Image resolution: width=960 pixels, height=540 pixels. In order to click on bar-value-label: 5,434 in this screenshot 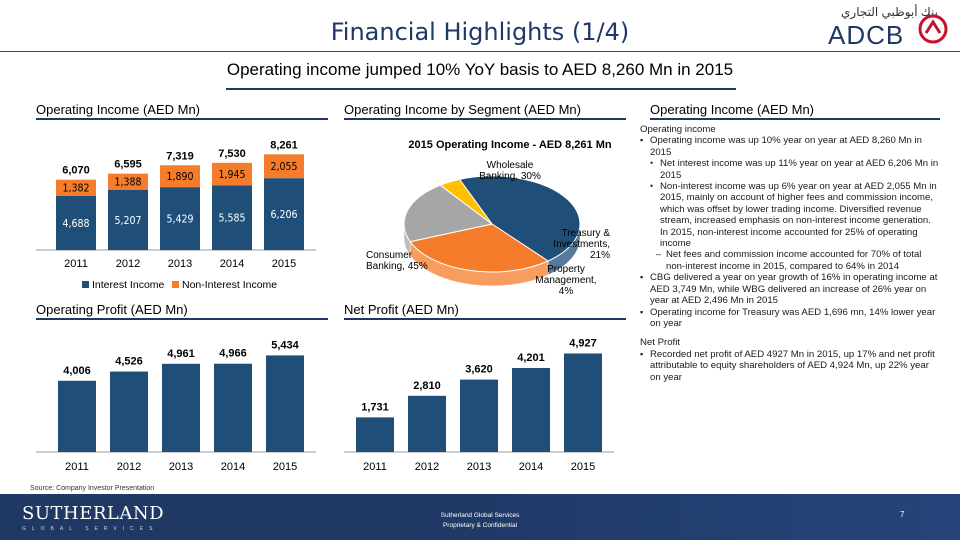, I will do `click(285, 345)`.